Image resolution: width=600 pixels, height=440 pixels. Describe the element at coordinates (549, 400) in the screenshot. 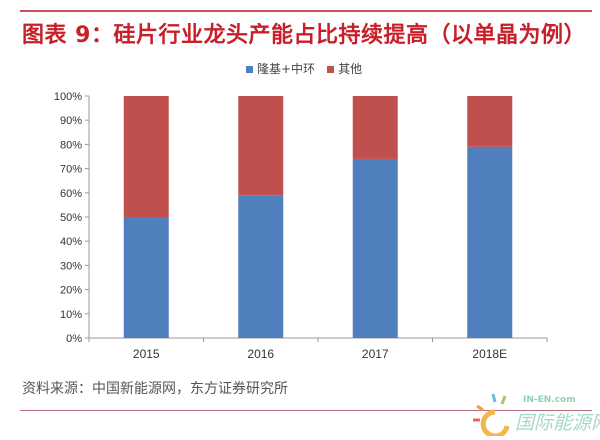

I see `watermark-en: IN-EN.com` at that location.